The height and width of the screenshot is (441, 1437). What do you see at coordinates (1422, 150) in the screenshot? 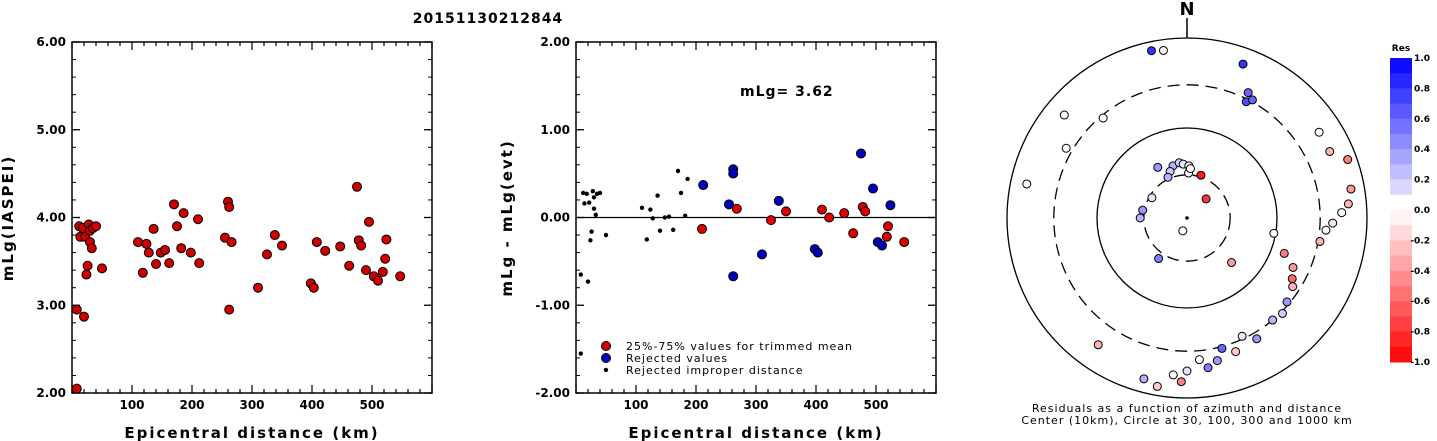
I see `colorbar-tick-label: 0.4` at bounding box center [1422, 150].